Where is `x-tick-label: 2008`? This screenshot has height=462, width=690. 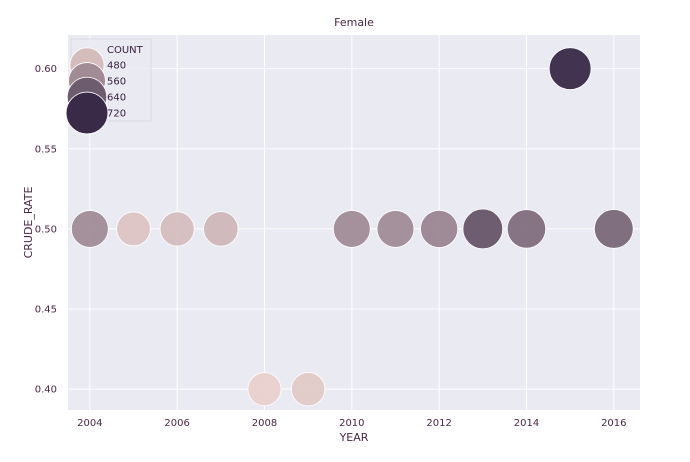
x-tick-label: 2008 is located at coordinates (264, 423).